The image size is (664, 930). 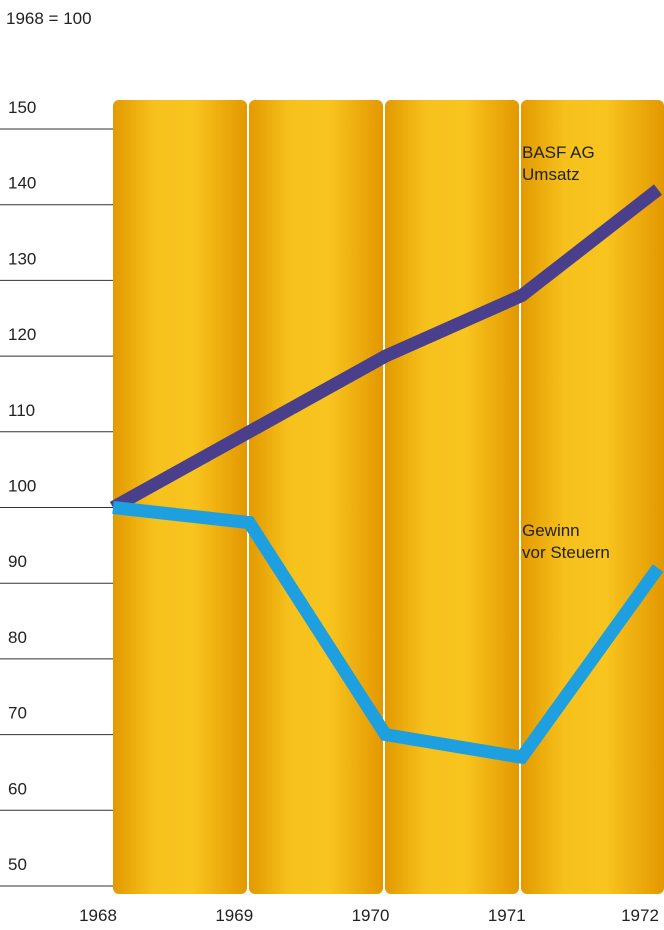 What do you see at coordinates (640, 915) in the screenshot?
I see `x-tick-label: 1972` at bounding box center [640, 915].